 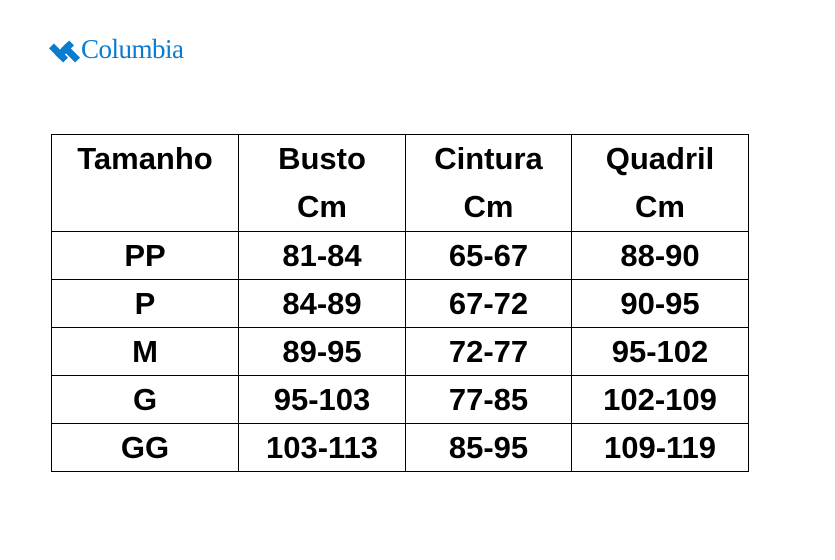 I want to click on header-line: Busto, so click(x=322, y=158).